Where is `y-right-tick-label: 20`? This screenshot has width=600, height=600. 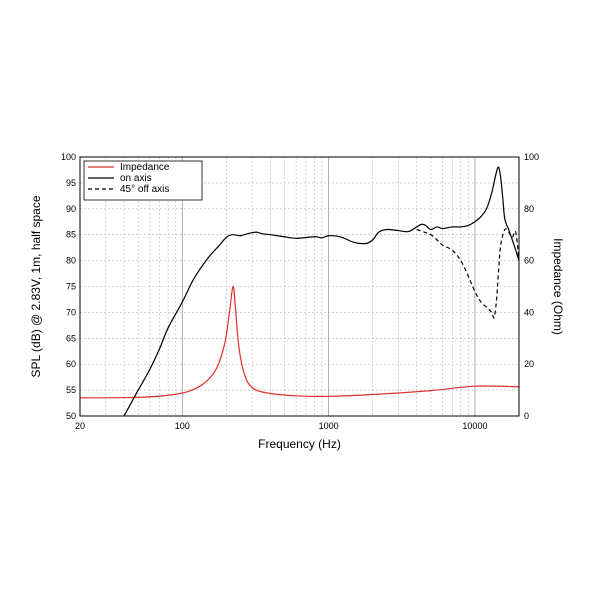
y-right-tick-label: 20 is located at coordinates (529, 364).